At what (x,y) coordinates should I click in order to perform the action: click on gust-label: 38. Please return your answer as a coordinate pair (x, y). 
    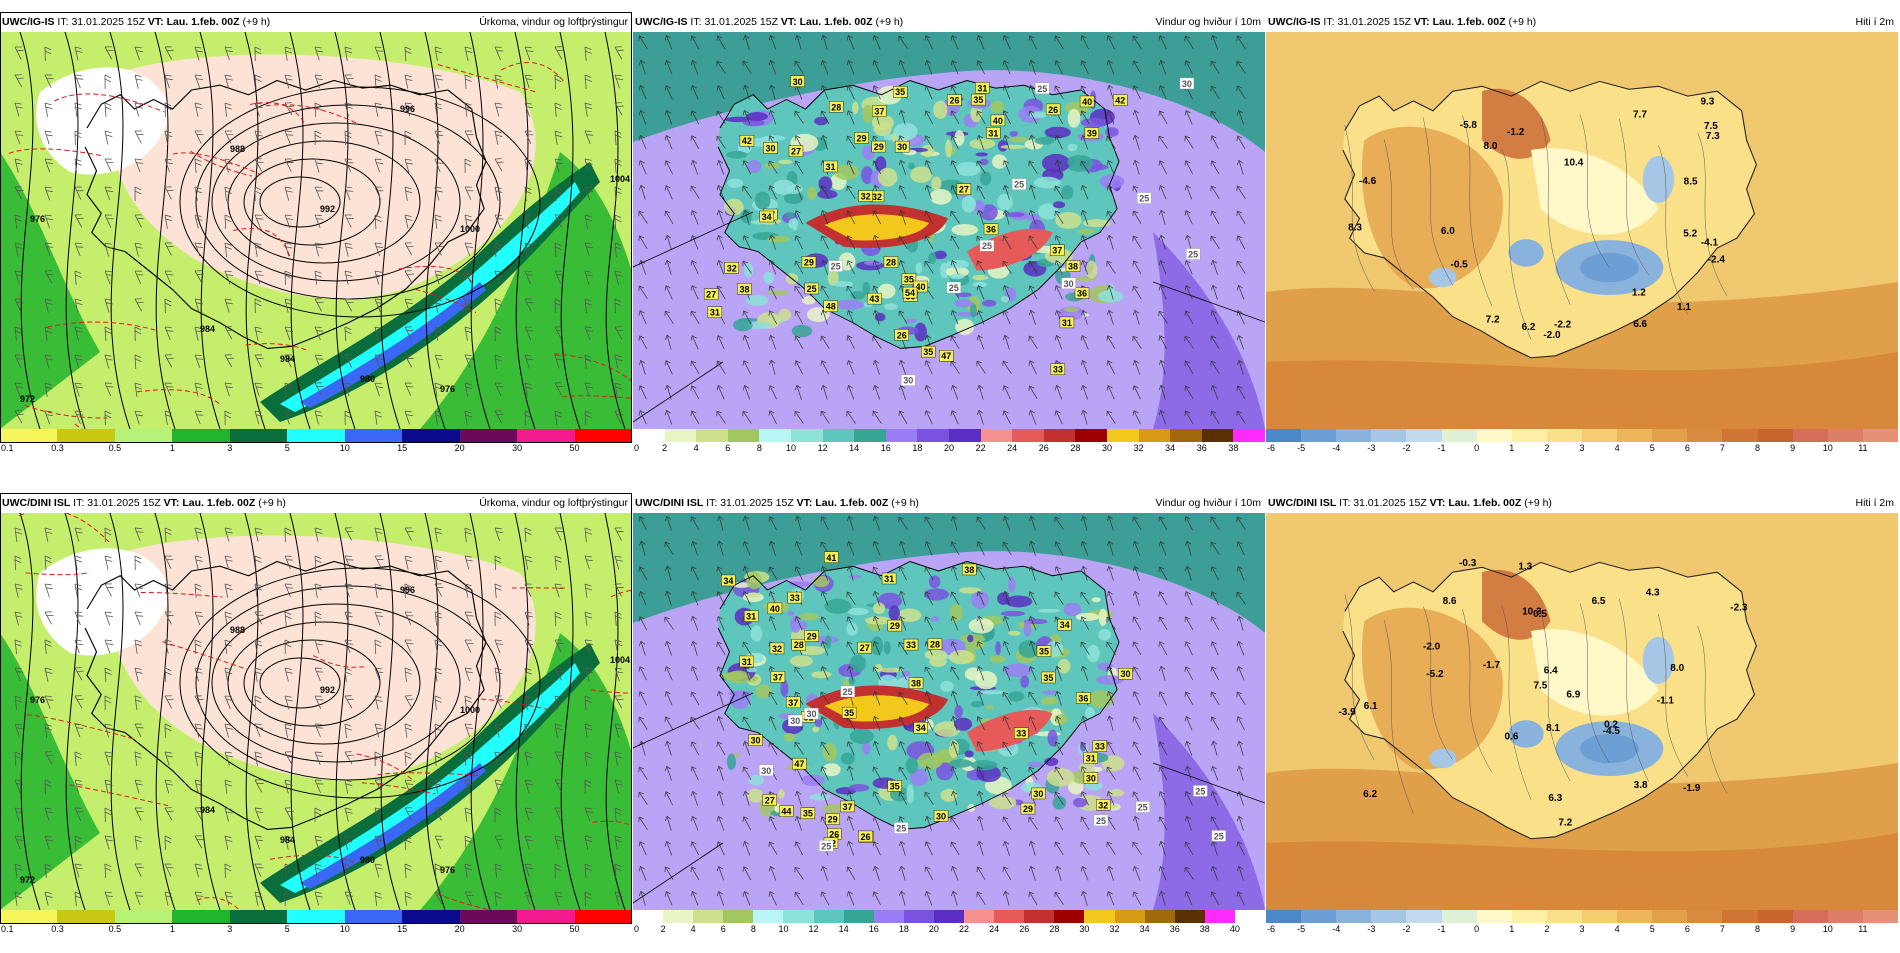
    Looking at the image, I should click on (969, 570).